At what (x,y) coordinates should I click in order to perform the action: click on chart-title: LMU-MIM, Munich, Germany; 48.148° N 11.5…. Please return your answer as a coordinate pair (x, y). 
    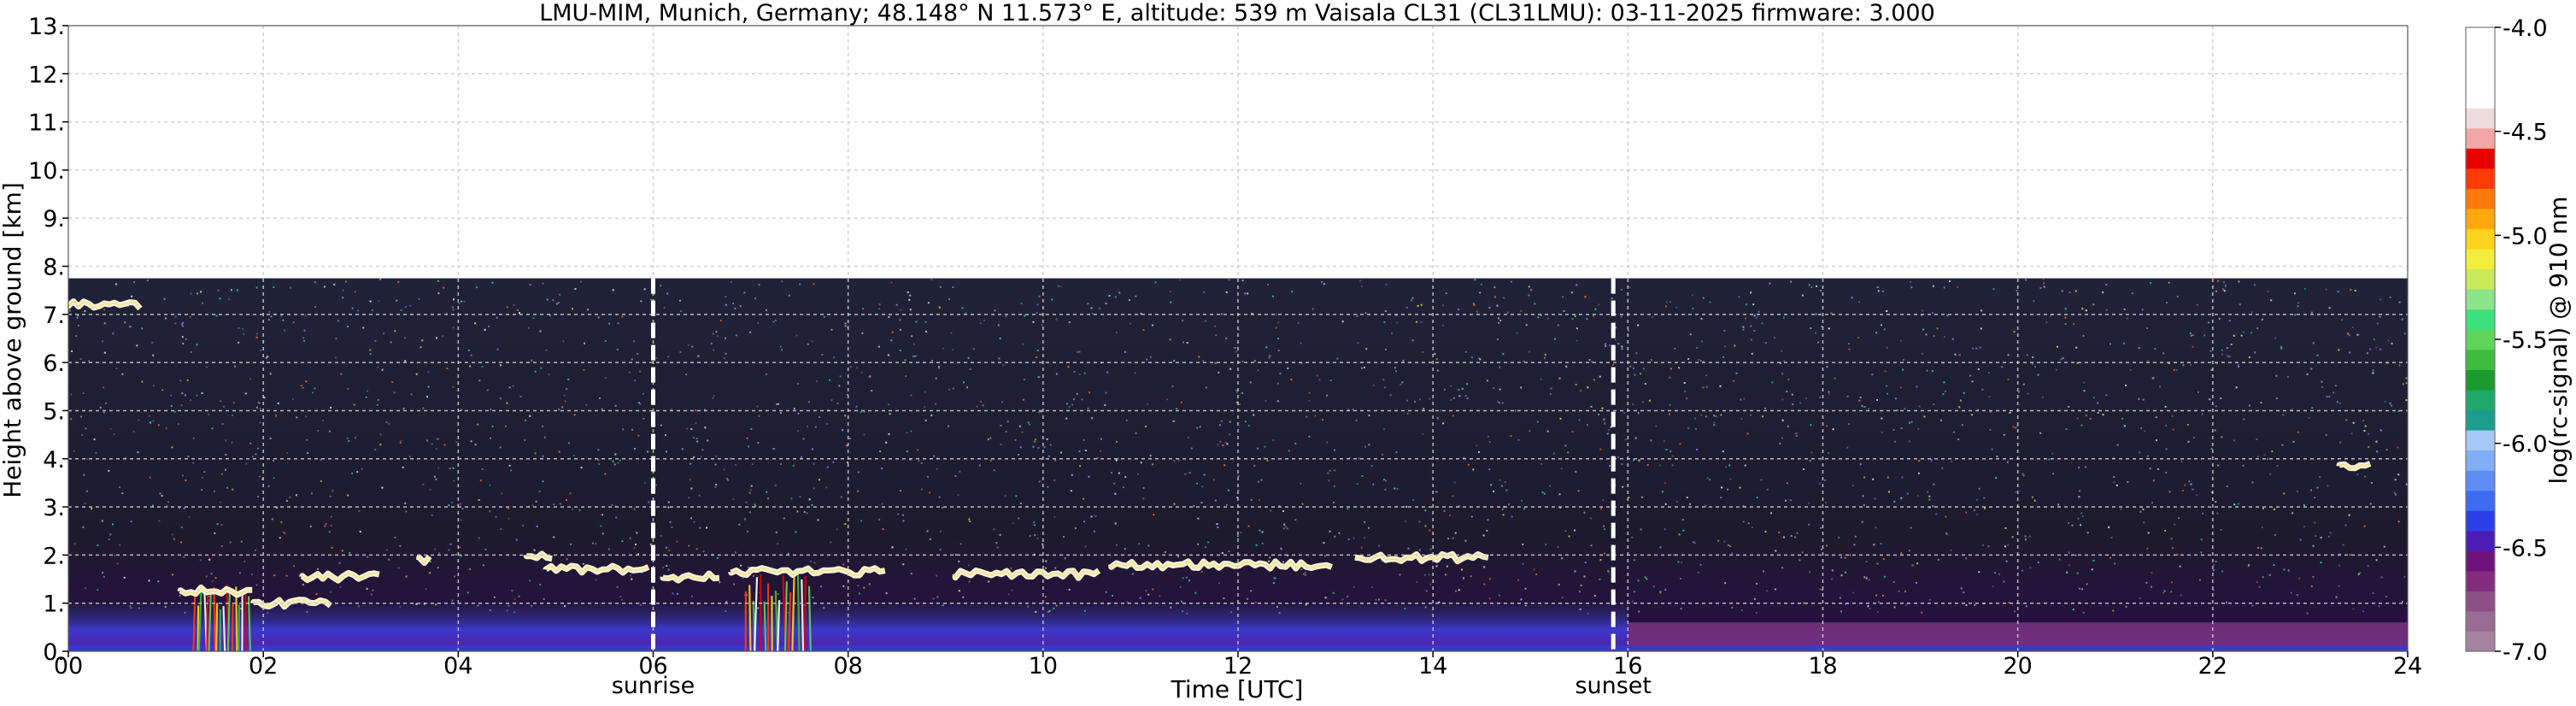
    Looking at the image, I should click on (1237, 13).